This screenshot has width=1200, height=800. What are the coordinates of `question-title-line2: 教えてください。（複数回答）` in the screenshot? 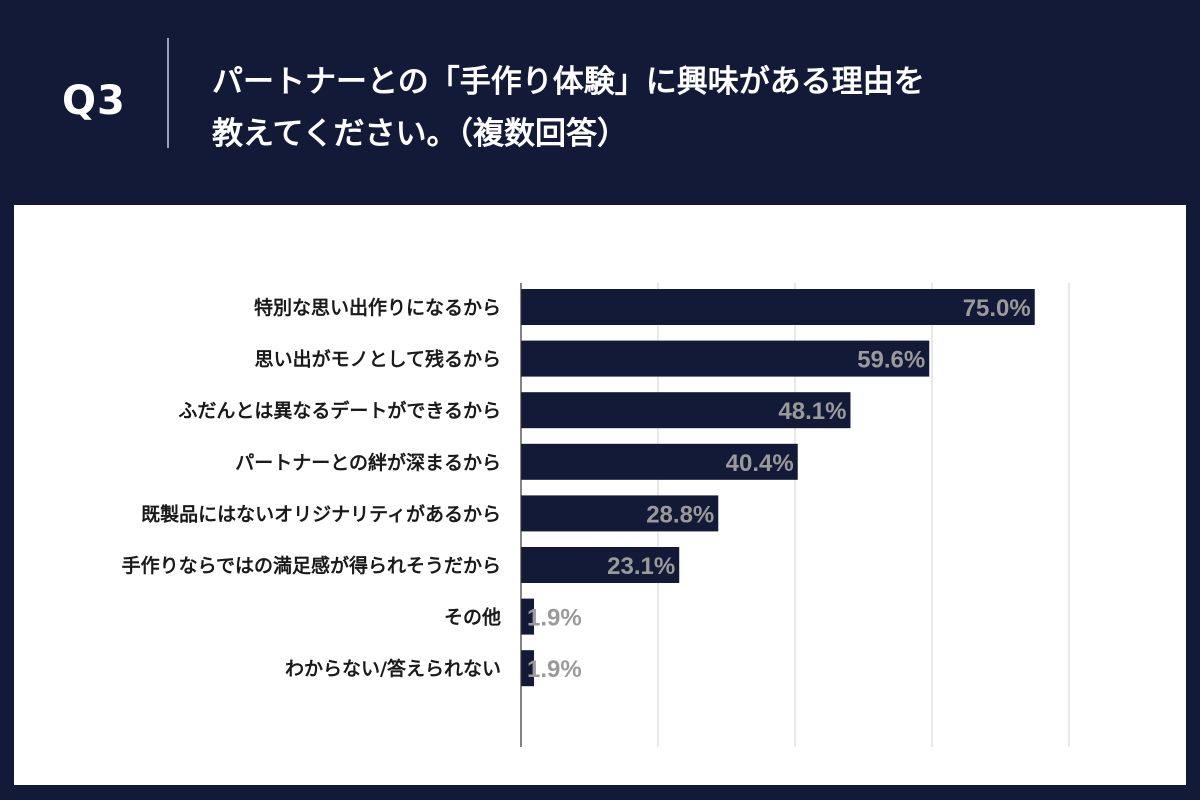 It's located at (420, 134).